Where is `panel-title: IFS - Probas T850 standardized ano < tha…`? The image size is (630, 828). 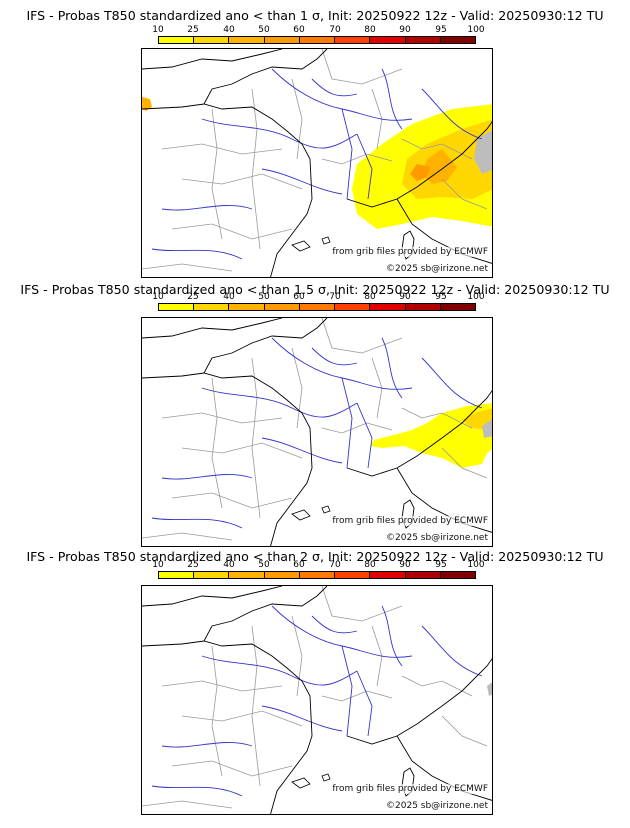 panel-title: IFS - Probas T850 standardized ano < tha… is located at coordinates (315, 15).